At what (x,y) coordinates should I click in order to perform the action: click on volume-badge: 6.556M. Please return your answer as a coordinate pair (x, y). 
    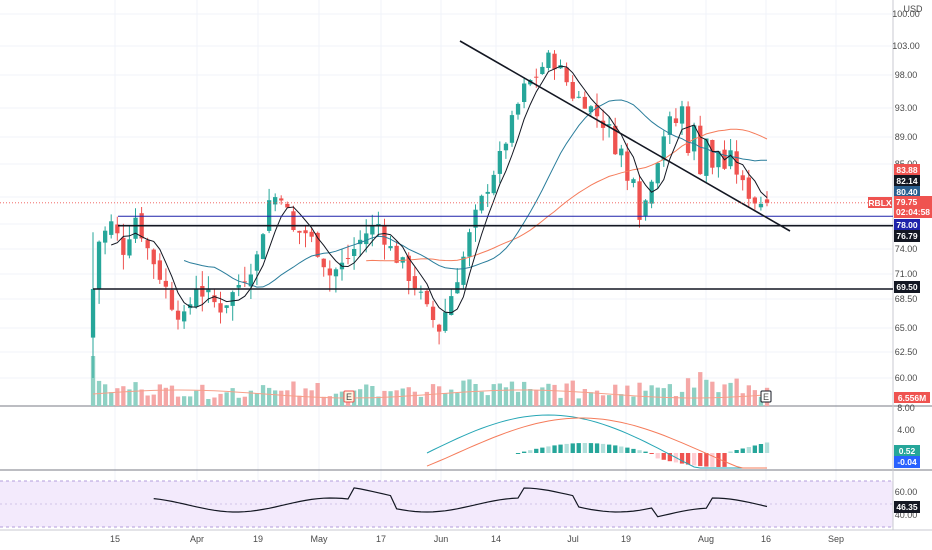
    Looking at the image, I should click on (912, 397).